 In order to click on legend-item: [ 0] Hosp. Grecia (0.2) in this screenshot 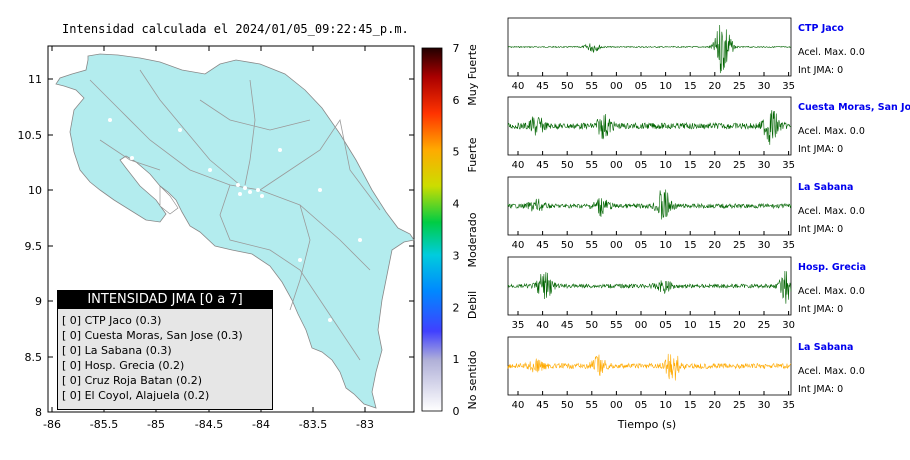, I will do `click(123, 365)`.